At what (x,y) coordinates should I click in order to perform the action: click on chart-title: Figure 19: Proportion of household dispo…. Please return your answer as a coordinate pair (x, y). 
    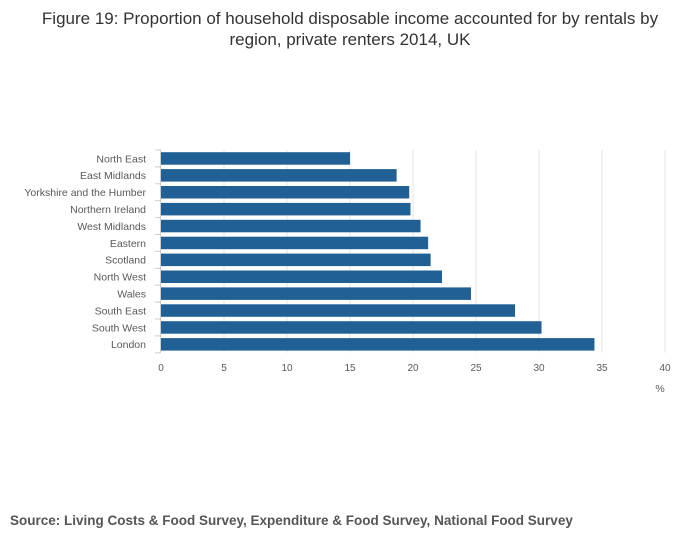
    Looking at the image, I should click on (350, 29).